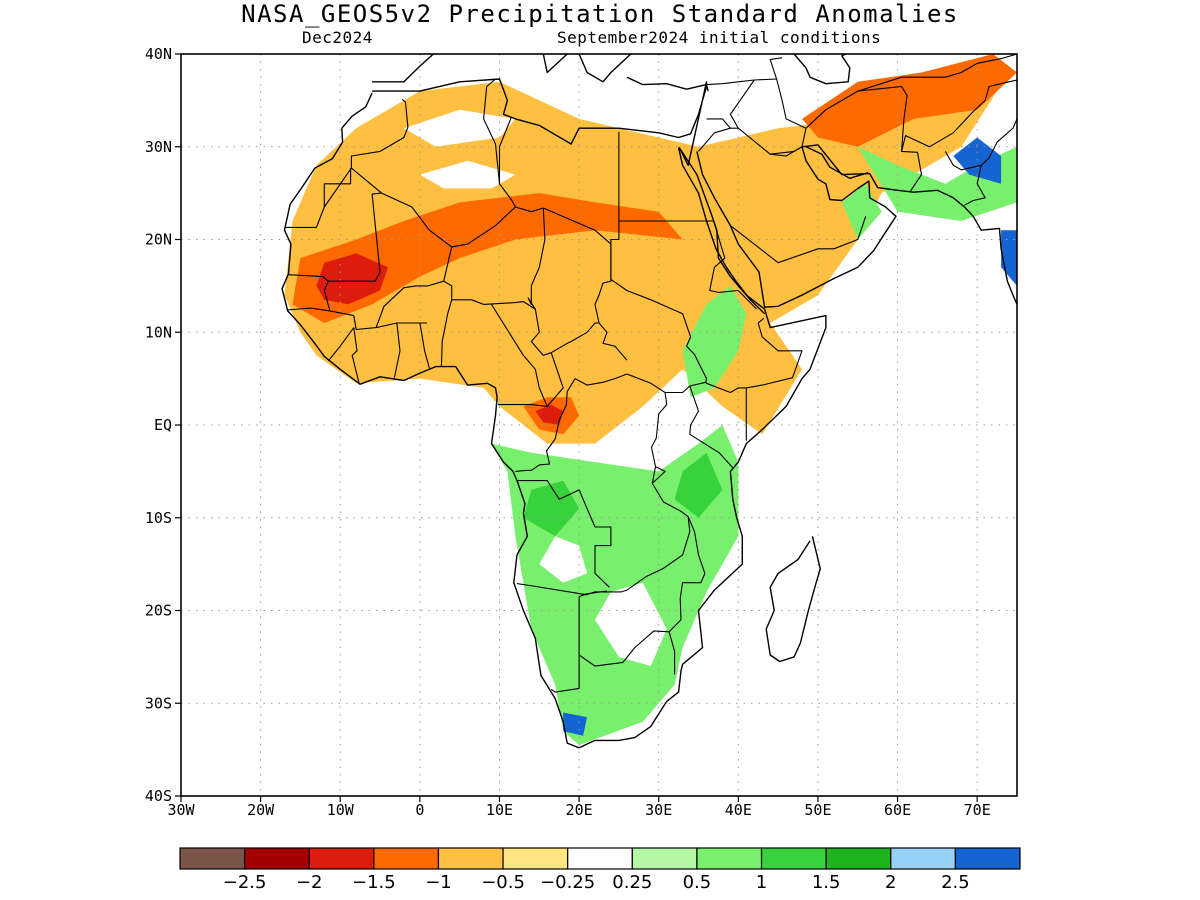 The image size is (1200, 900). I want to click on coastline-madagascar, so click(793, 599).